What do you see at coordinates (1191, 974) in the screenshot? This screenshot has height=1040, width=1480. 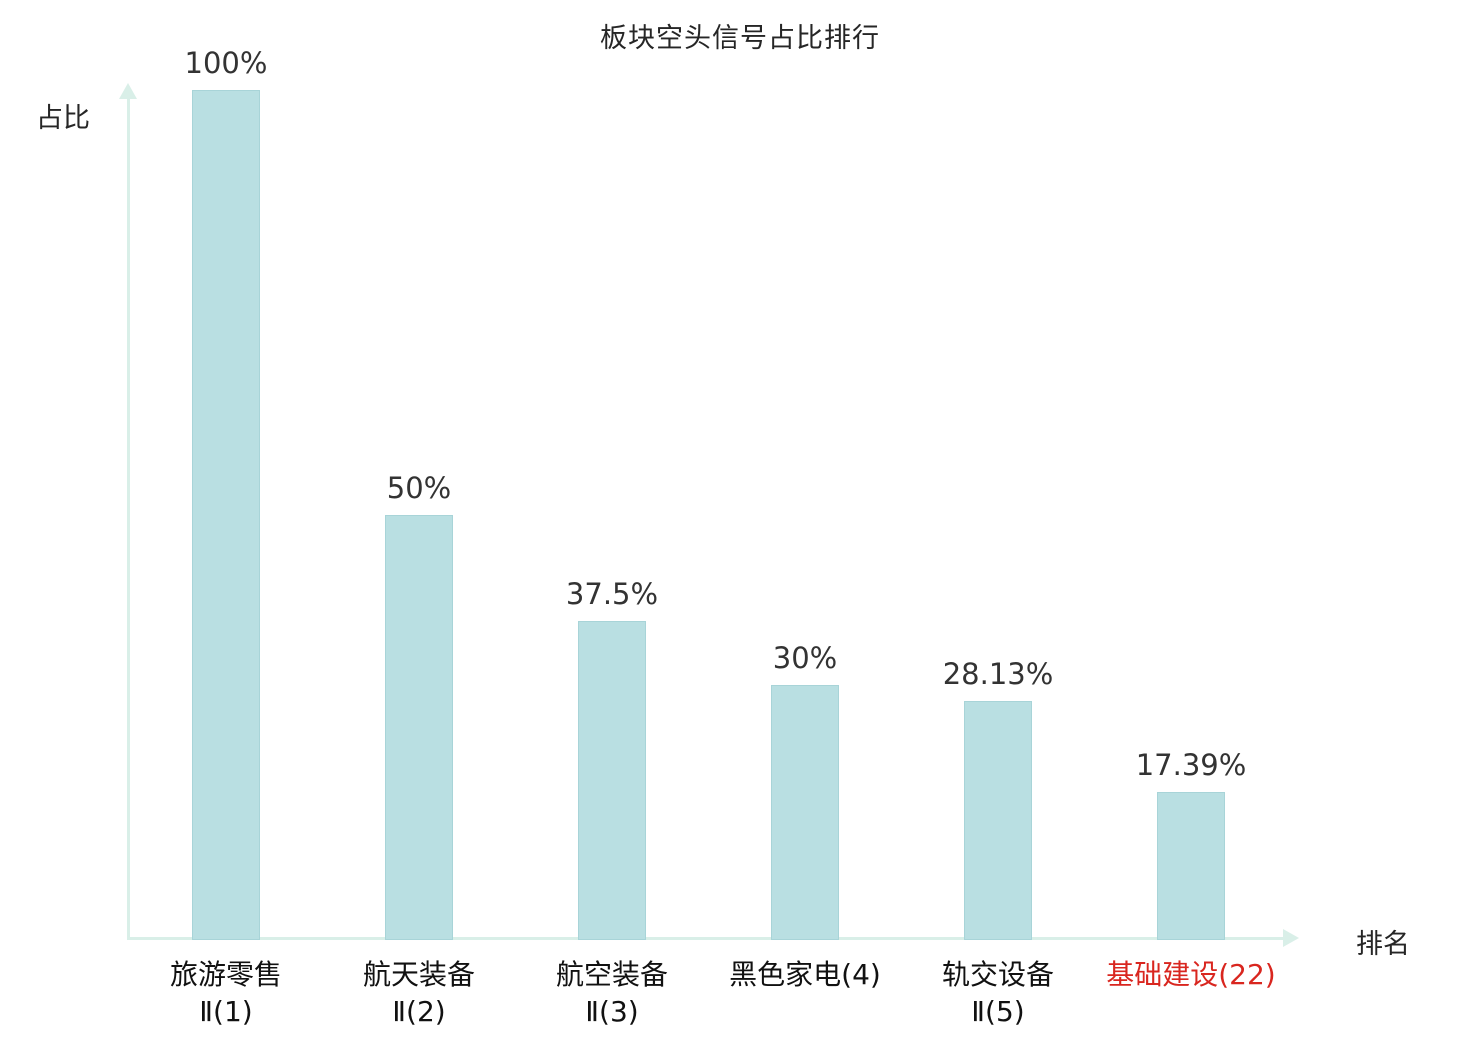 I see `bar-category-label: 基础建设(22)` at bounding box center [1191, 974].